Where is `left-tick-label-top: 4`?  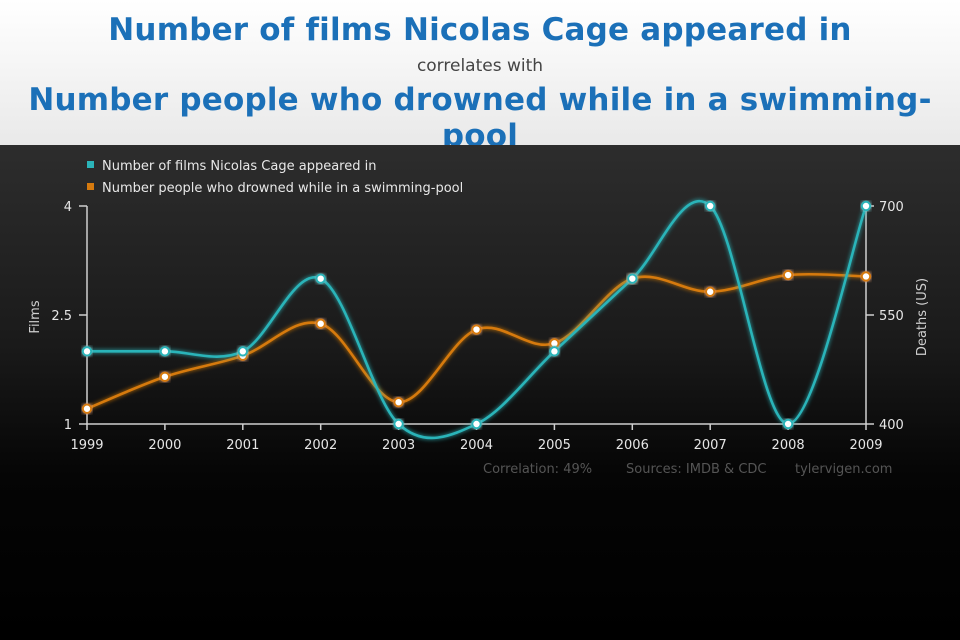
left-tick-label-top: 4 is located at coordinates (68, 207).